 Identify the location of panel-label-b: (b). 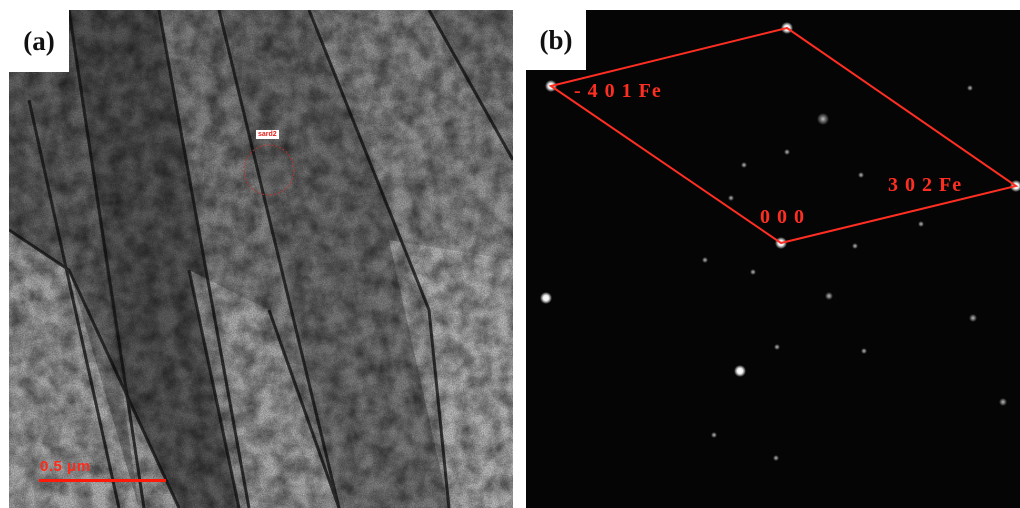
(556, 40).